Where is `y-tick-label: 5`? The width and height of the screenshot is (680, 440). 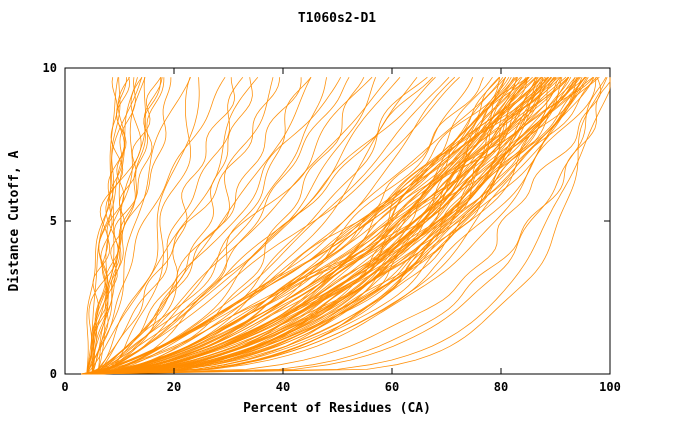 y-tick-label: 5 is located at coordinates (53, 221).